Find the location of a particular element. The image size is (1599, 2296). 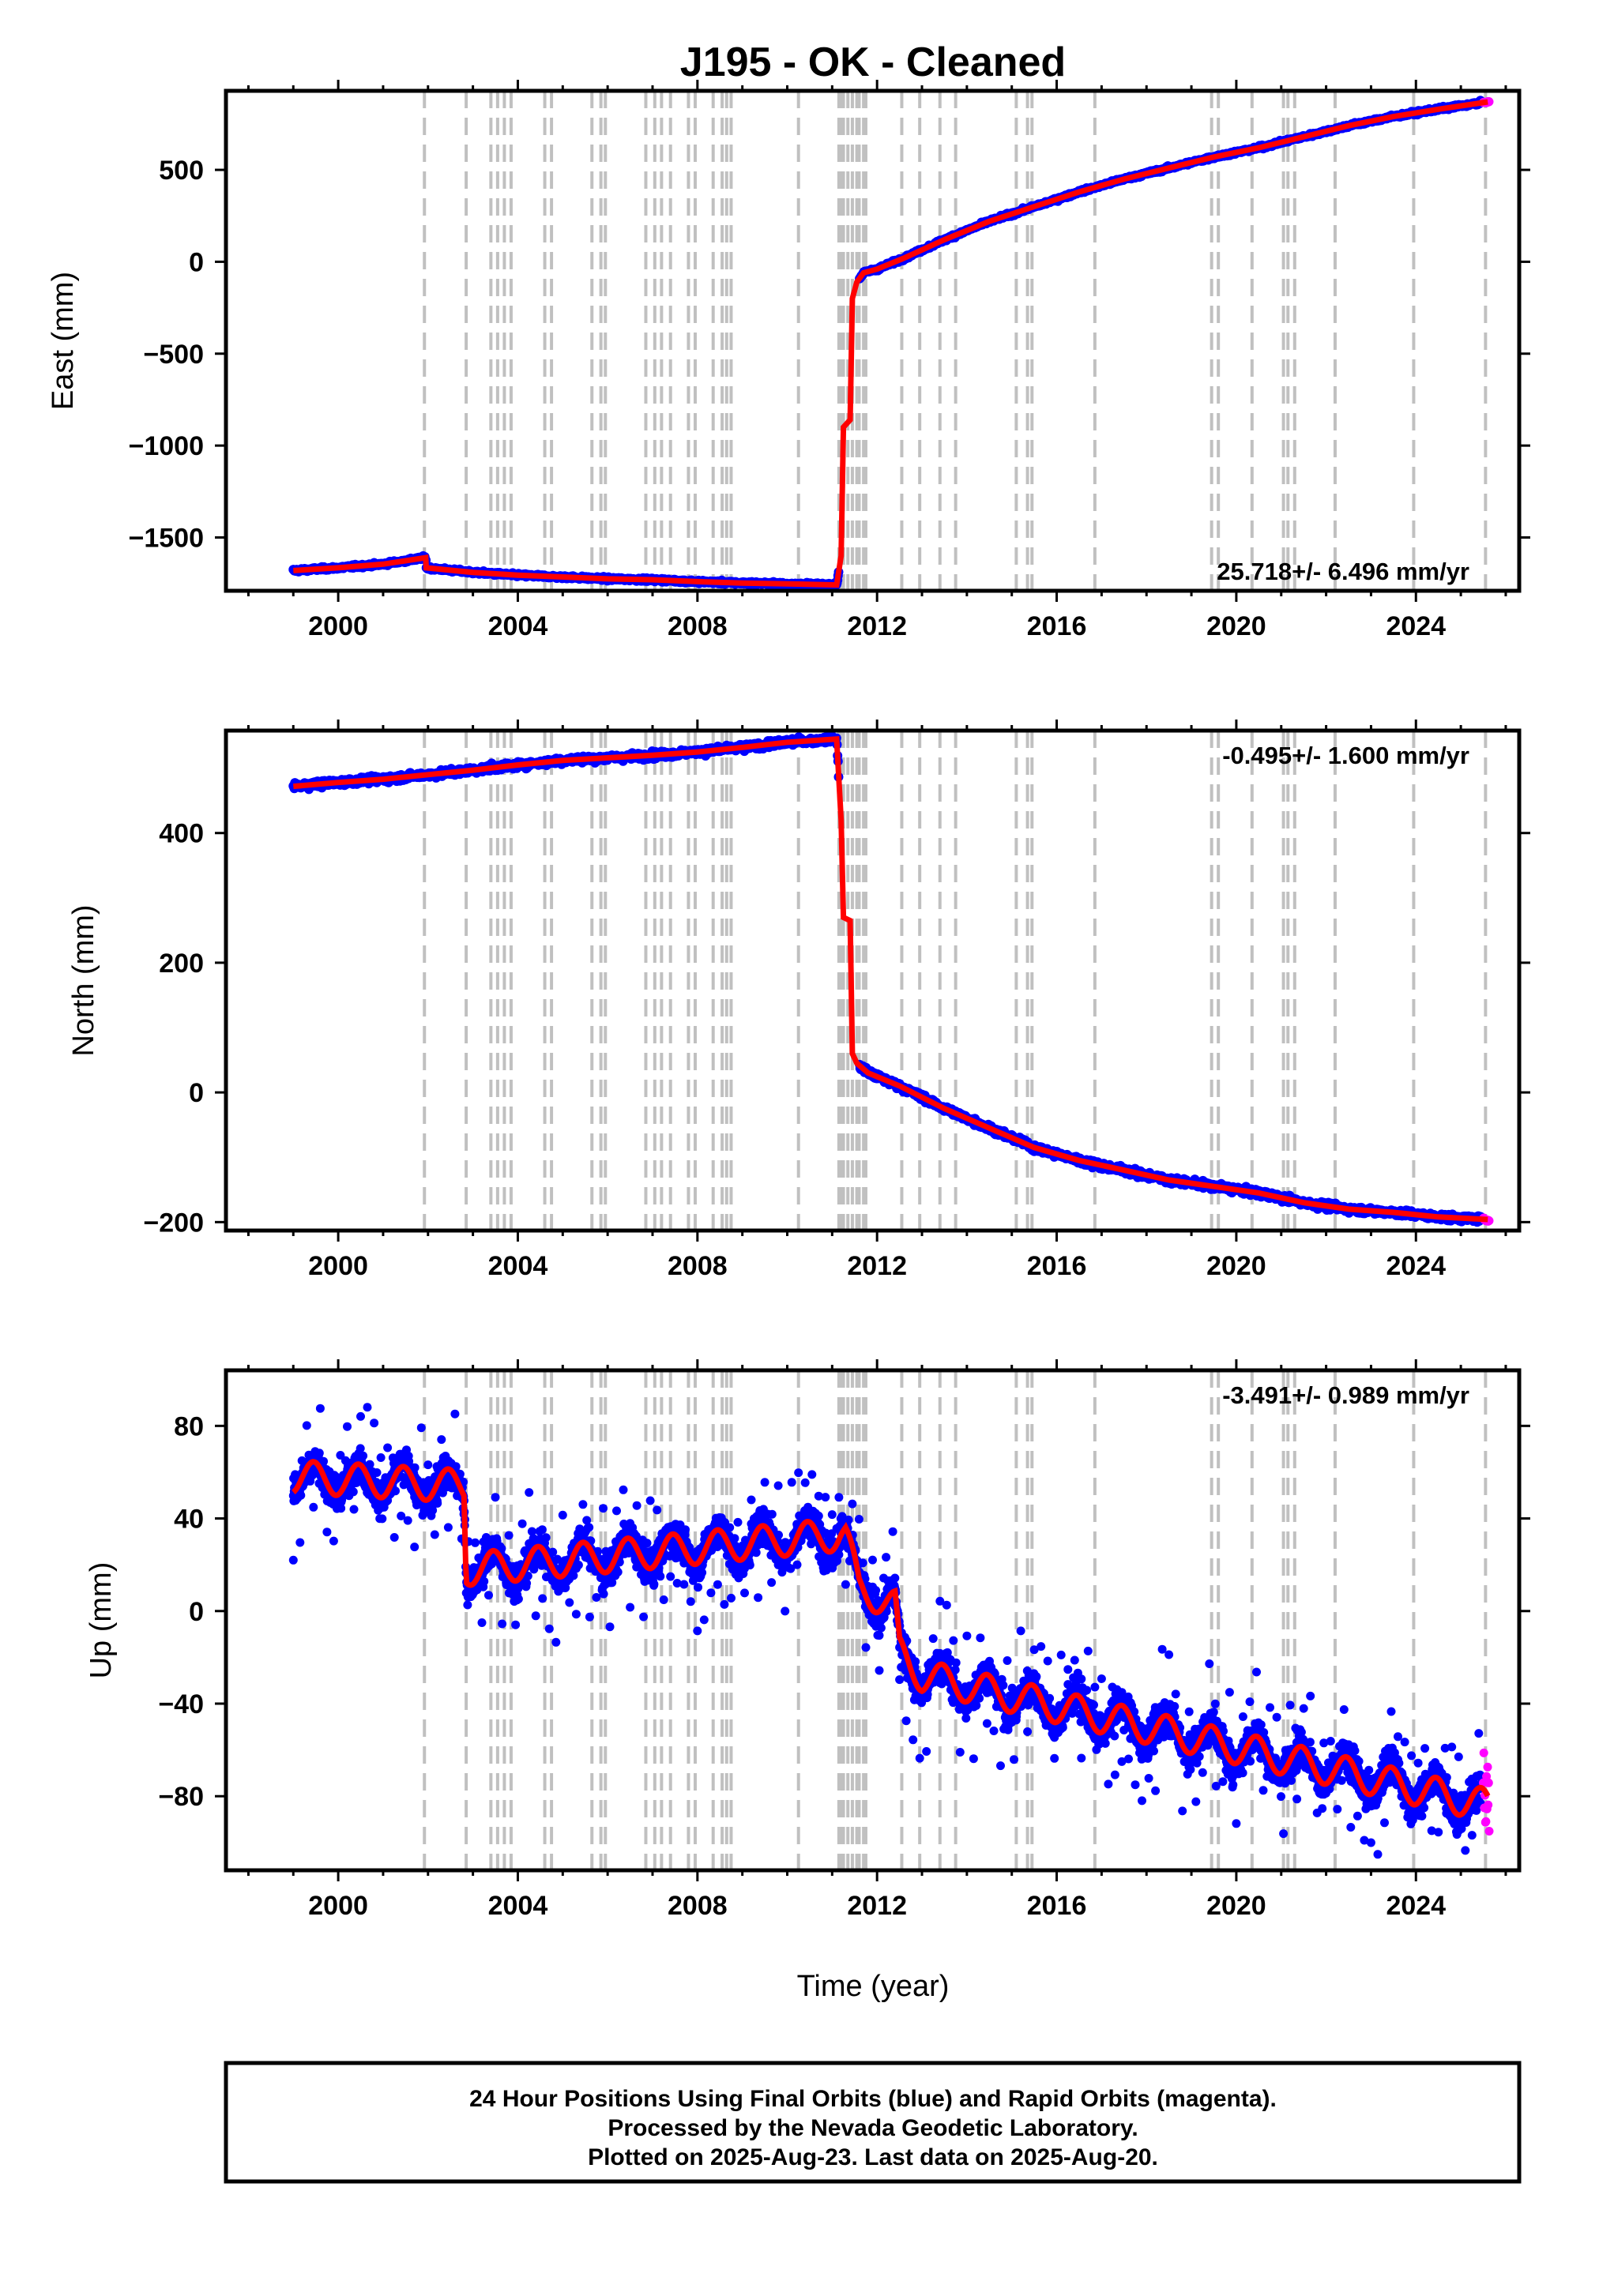

y-tick-label: −500 is located at coordinates (173, 355).